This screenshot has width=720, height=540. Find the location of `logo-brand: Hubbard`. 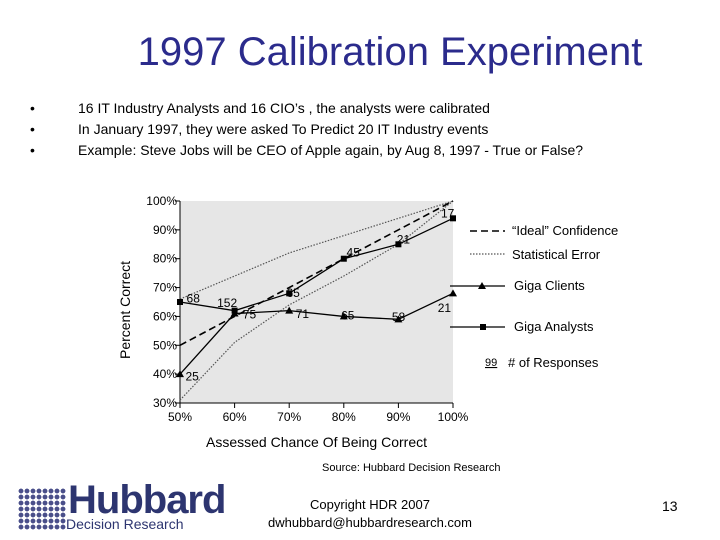

logo-brand: Hubbard is located at coordinates (147, 500).